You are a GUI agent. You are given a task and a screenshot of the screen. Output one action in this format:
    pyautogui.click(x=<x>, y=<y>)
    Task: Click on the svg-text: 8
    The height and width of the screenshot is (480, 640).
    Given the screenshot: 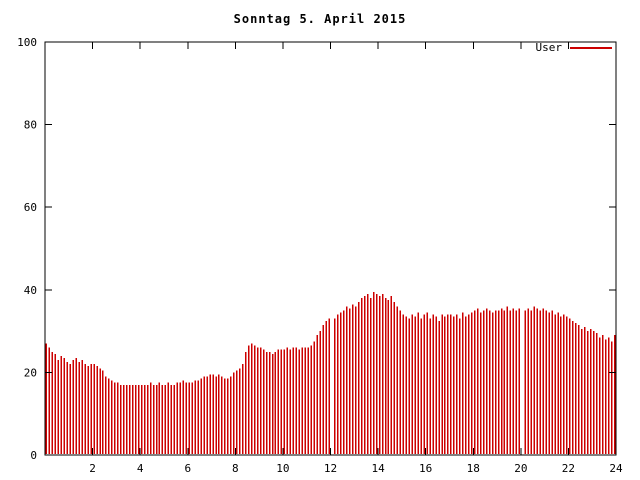 What is the action you would take?
    pyautogui.click(x=235, y=468)
    